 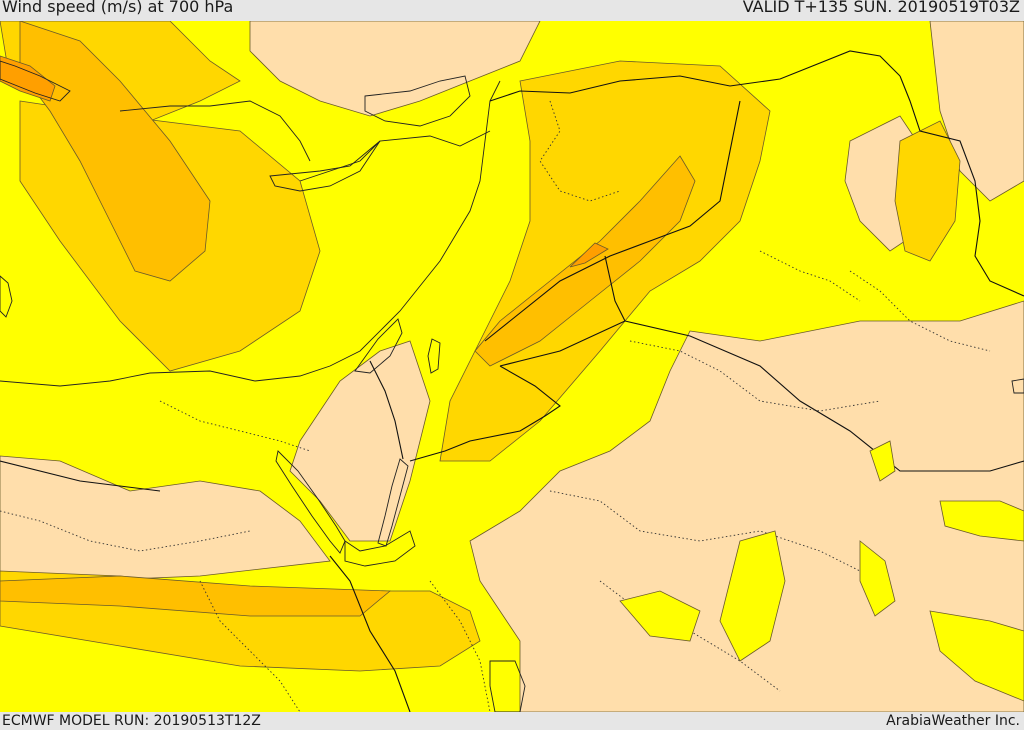 I want to click on red-sea-south, so click(x=380, y=548).